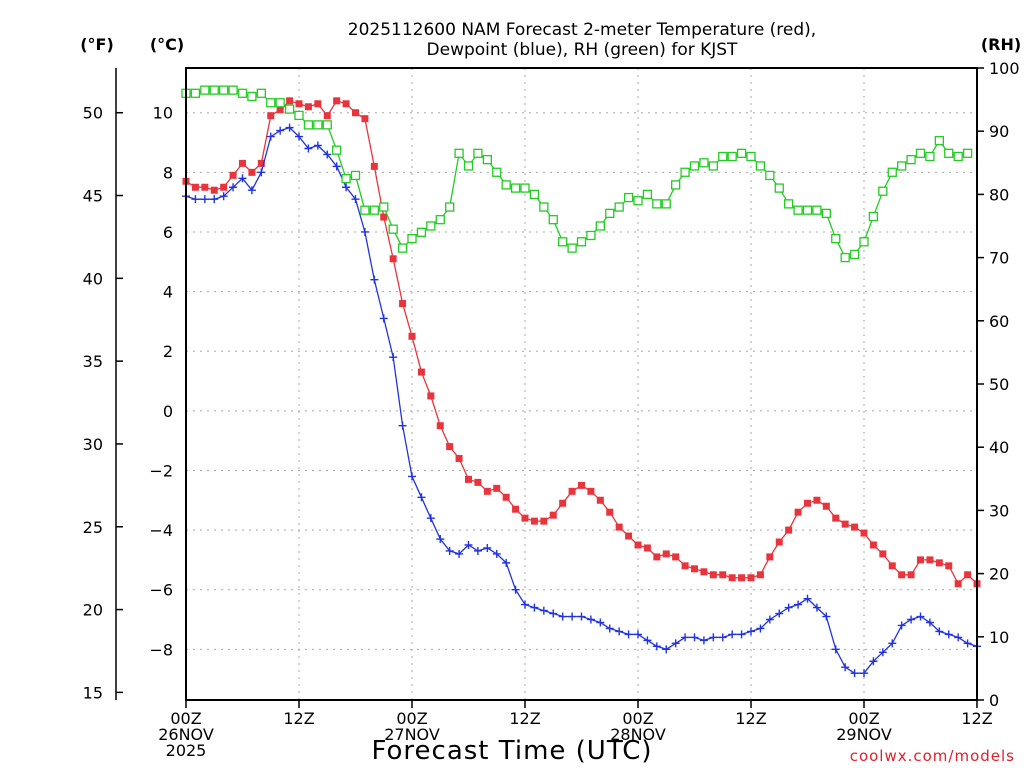  What do you see at coordinates (168, 172) in the screenshot?
I see `celsius-tick-label: 8` at bounding box center [168, 172].